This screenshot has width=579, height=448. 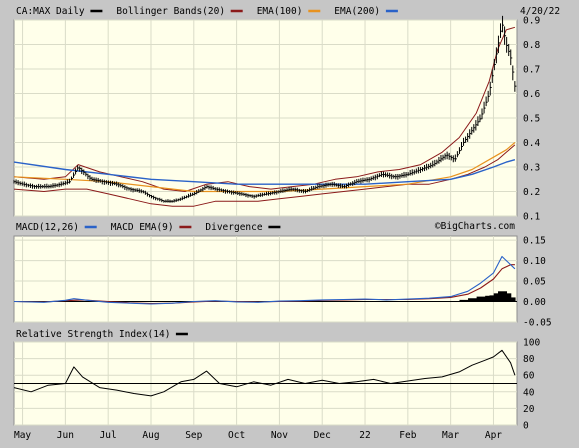 What do you see at coordinates (534, 282) in the screenshot?
I see `macd-y-tick-label: 0.05` at bounding box center [534, 282].